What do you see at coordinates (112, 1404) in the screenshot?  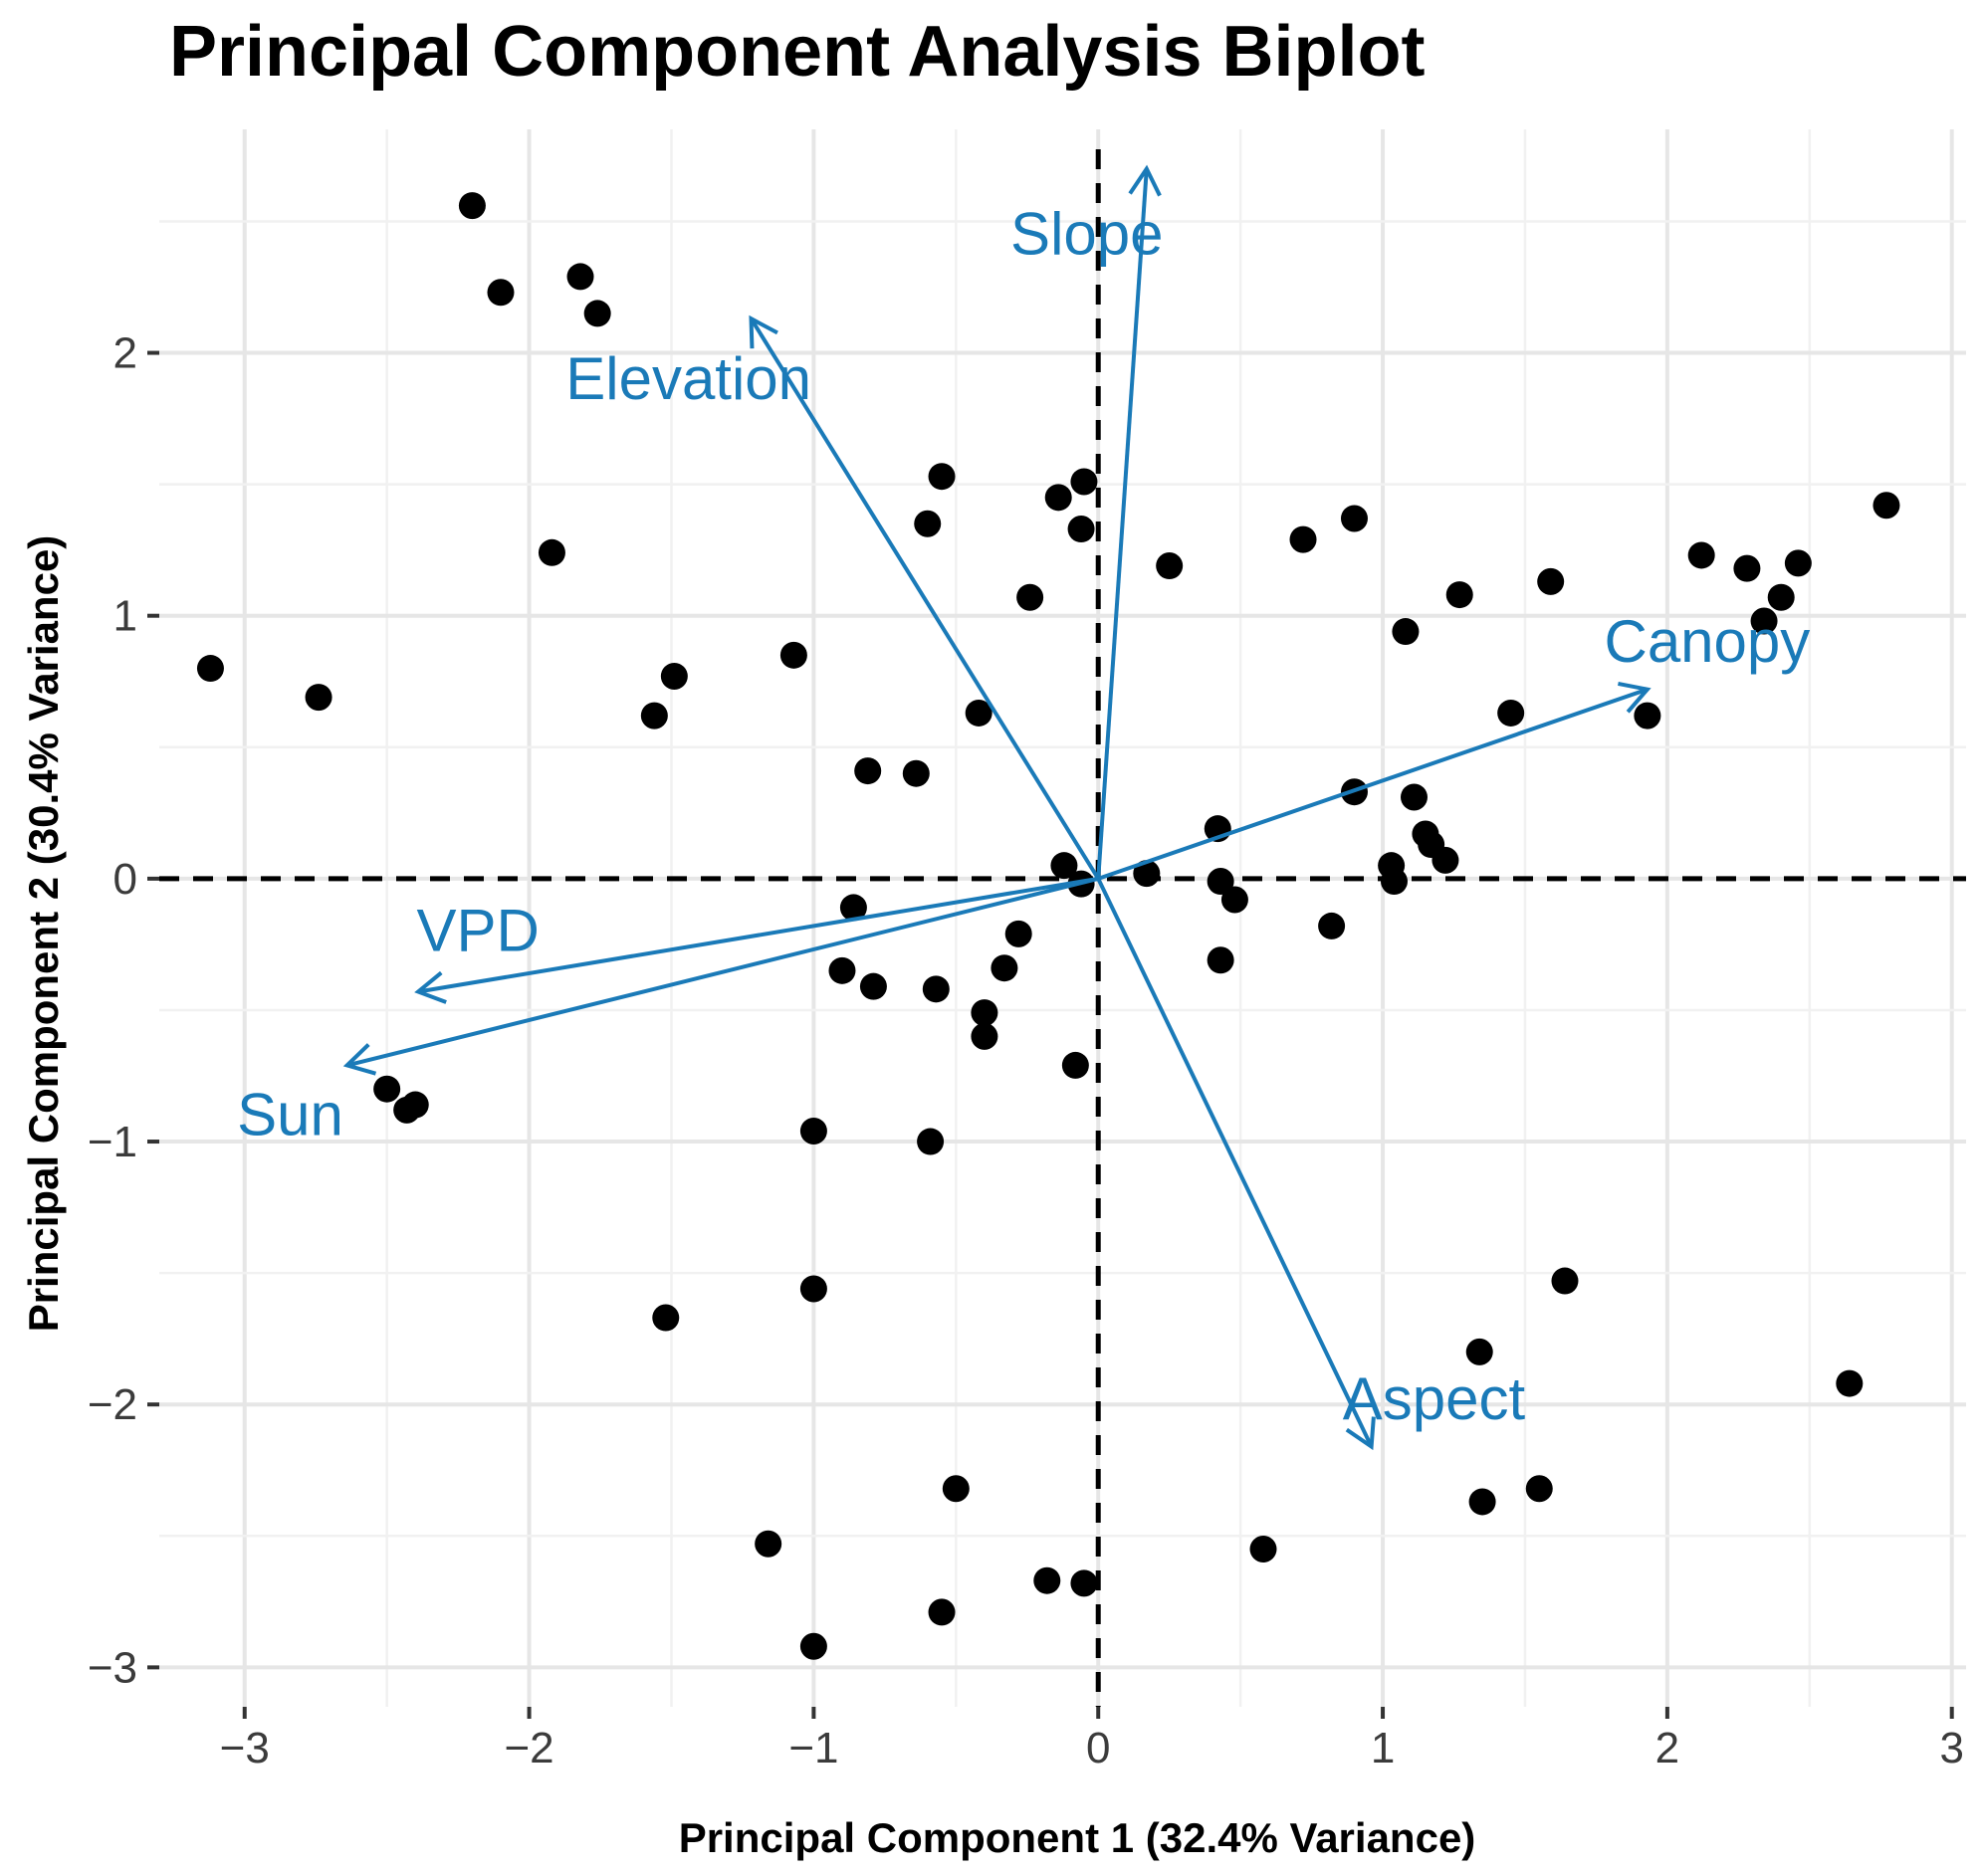 I see `y-tick-label: −2` at bounding box center [112, 1404].